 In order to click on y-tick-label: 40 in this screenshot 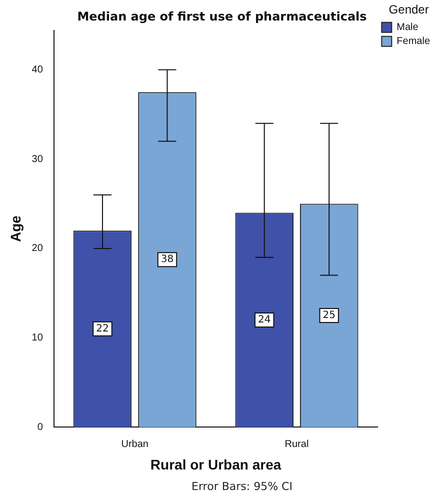, I will do `click(38, 70)`.